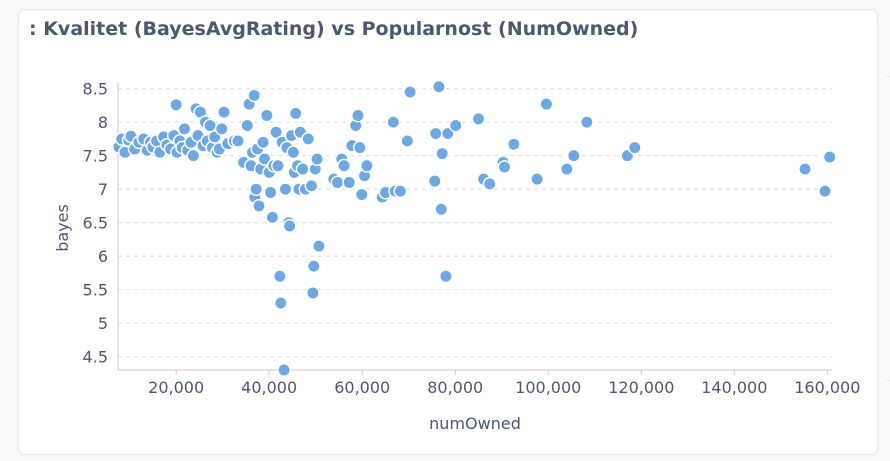 The image size is (890, 461). Describe the element at coordinates (176, 387) in the screenshot. I see `x-tick-label: 20,000` at that location.